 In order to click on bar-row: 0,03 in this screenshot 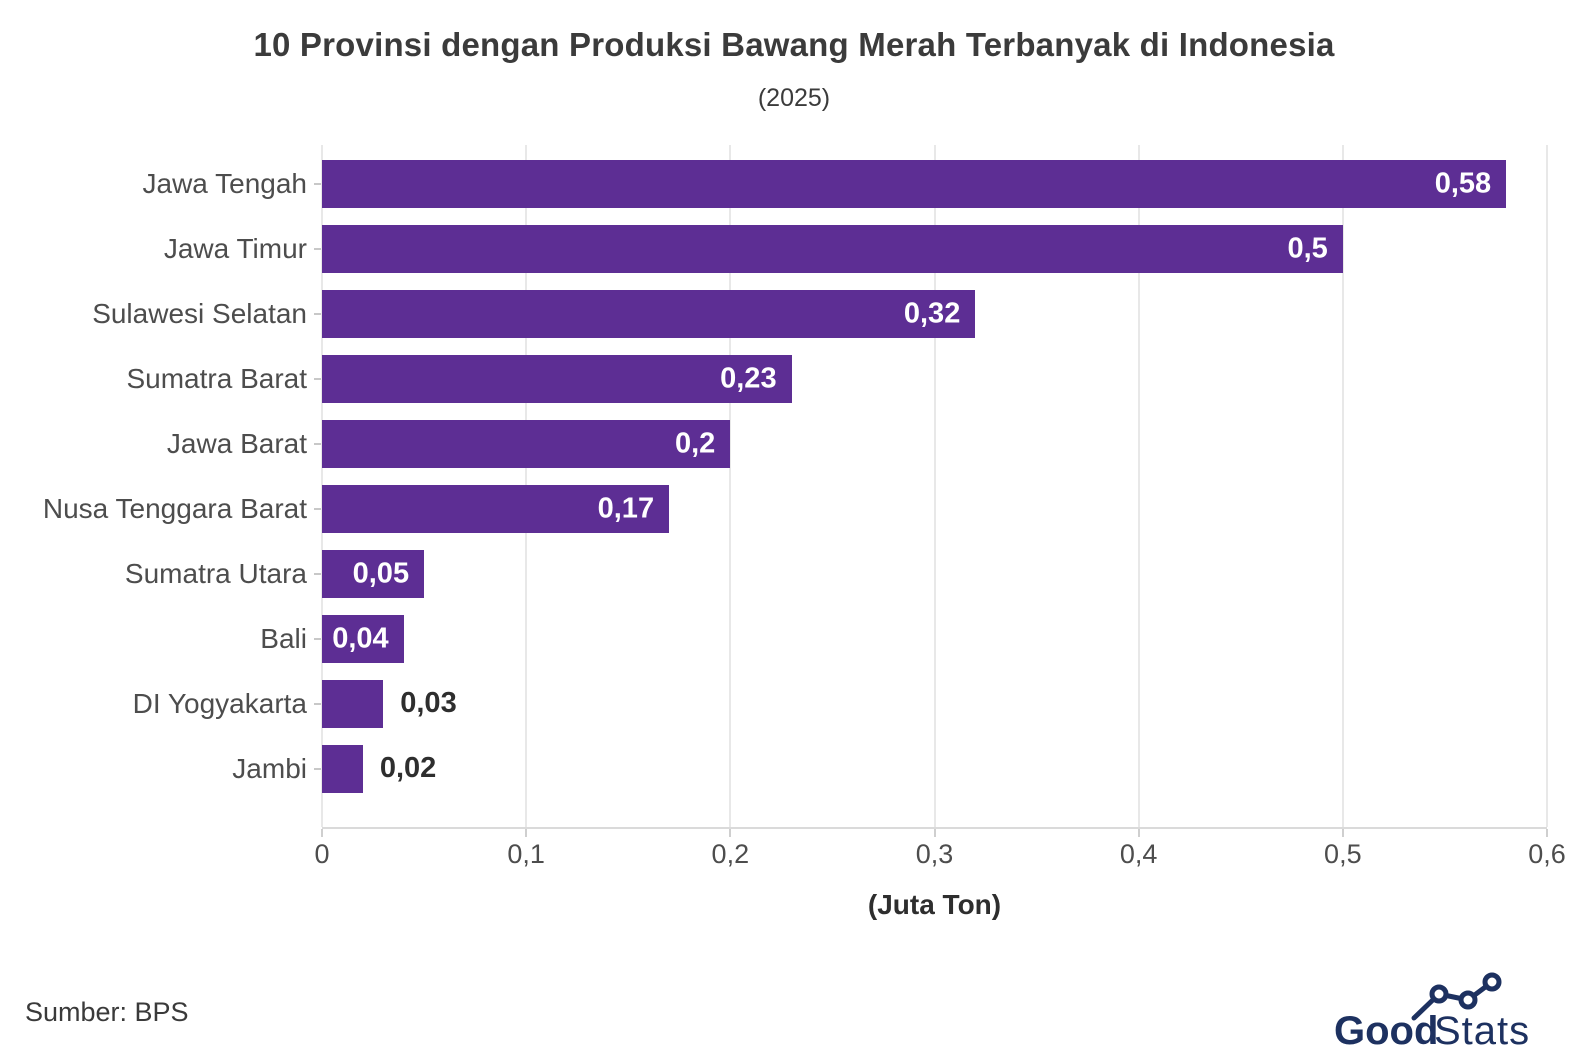, I will do `click(934, 703)`.